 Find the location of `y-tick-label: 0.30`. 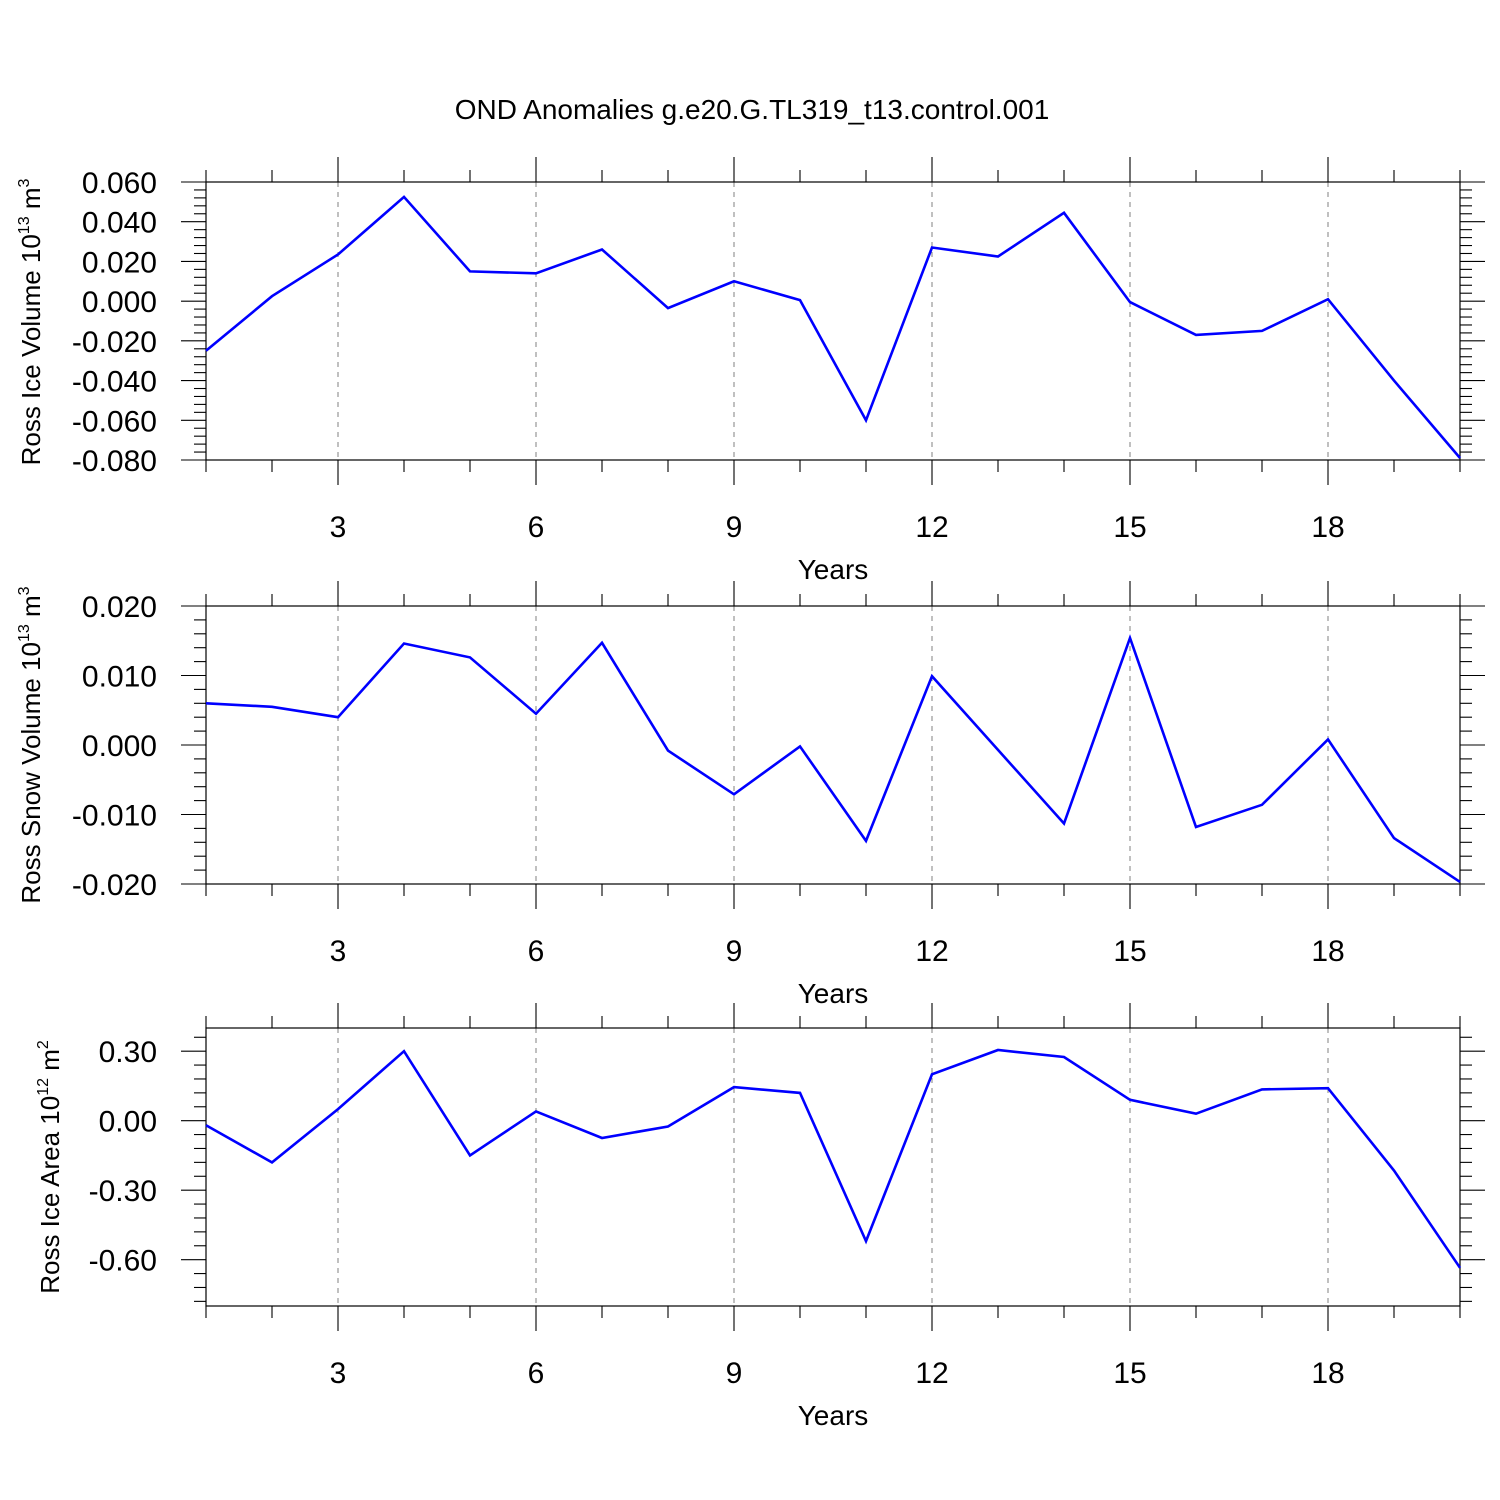

y-tick-label: 0.30 is located at coordinates (128, 1052).